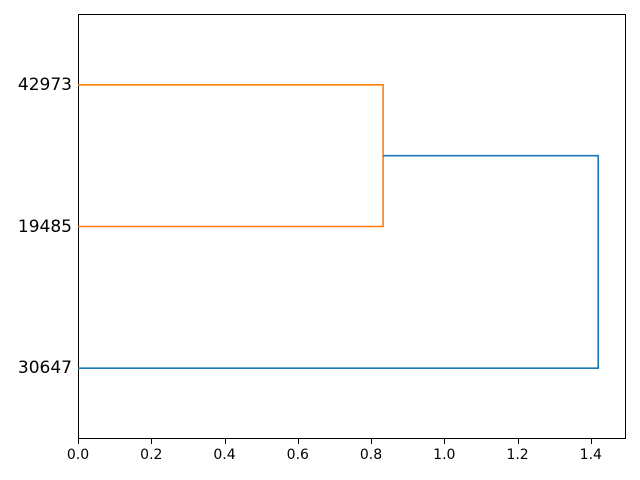 The height and width of the screenshot is (480, 640). I want to click on x-tick-label: 0.8, so click(371, 455).